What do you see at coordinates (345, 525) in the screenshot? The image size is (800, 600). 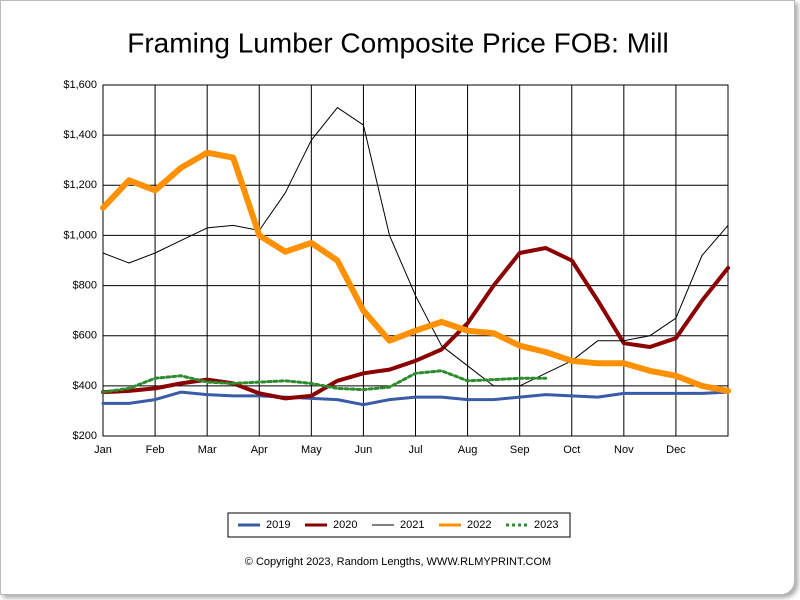 I see `legend-label: 2020` at bounding box center [345, 525].